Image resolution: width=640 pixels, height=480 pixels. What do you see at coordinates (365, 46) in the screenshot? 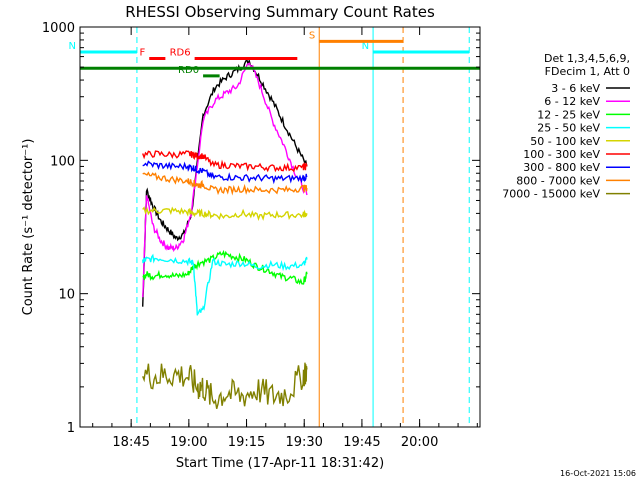
I see `flag-label-1: N` at bounding box center [365, 46].